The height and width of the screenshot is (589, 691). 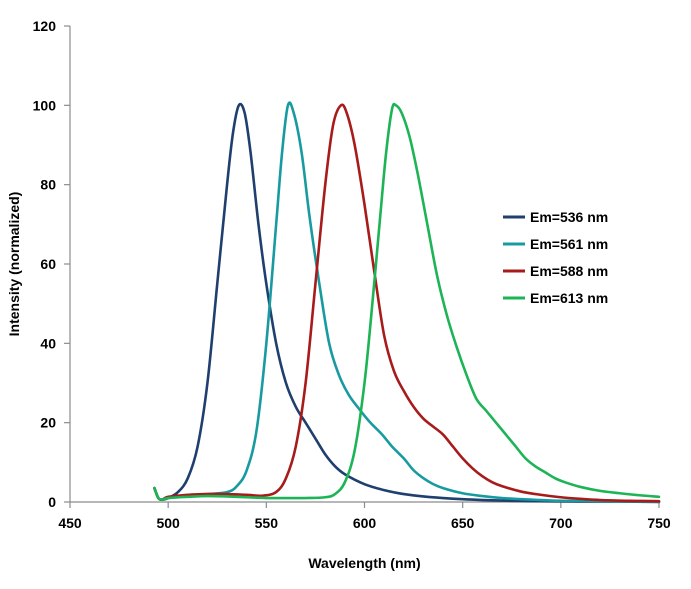 What do you see at coordinates (45, 26) in the screenshot?
I see `y-tick-label: 120` at bounding box center [45, 26].